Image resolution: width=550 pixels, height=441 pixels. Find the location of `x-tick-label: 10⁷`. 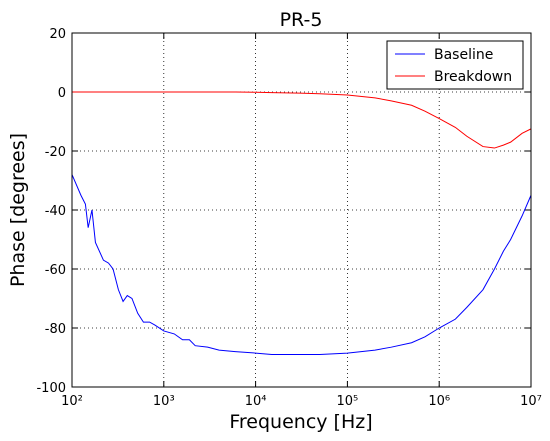

x-tick-label: 10⁷ is located at coordinates (531, 401).